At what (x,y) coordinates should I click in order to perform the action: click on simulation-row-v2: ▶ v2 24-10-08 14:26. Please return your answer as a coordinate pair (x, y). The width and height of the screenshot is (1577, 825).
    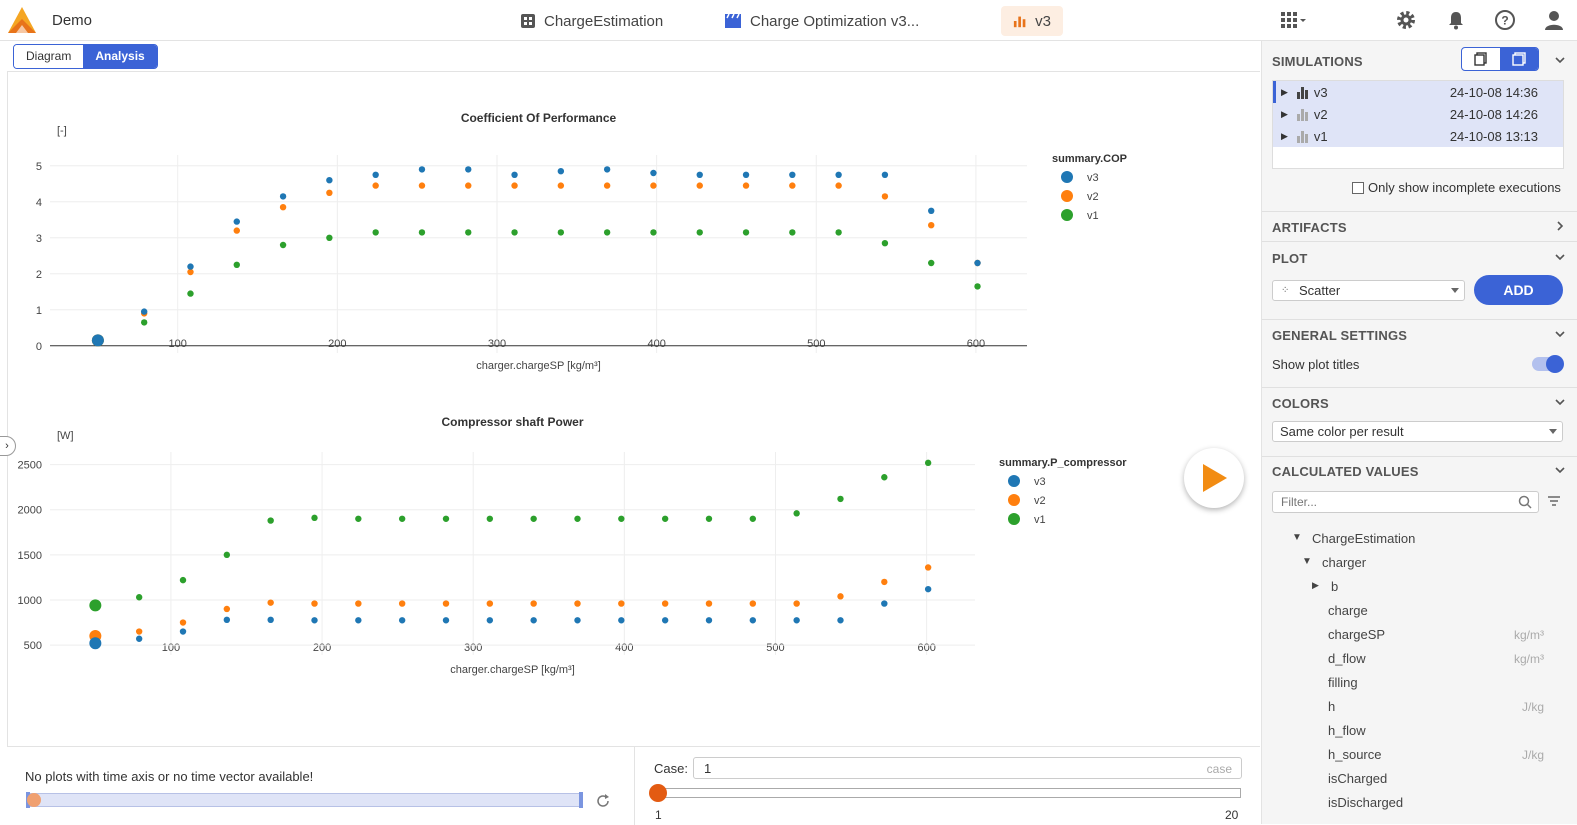
    Looking at the image, I should click on (1418, 114).